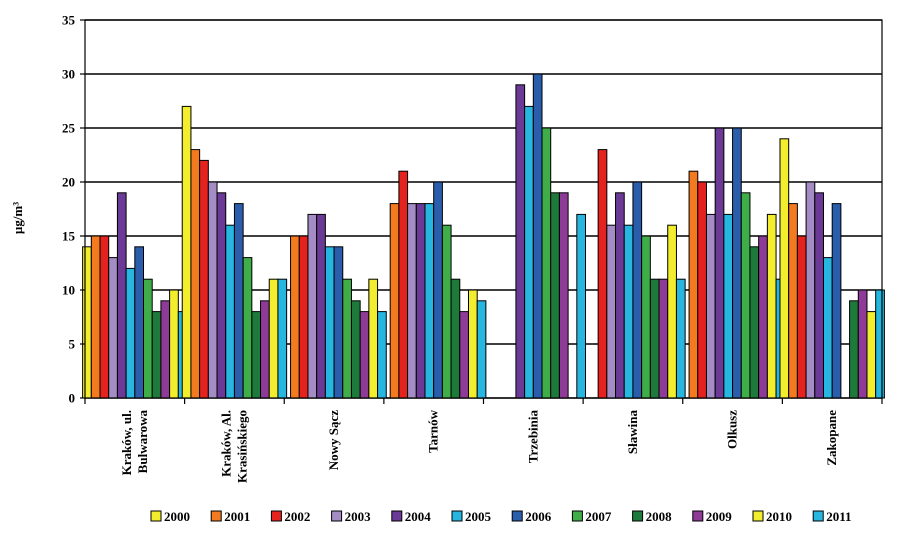 The height and width of the screenshot is (540, 910). Describe the element at coordinates (142, 442) in the screenshot. I see `category-label: Bulwarowa` at that location.